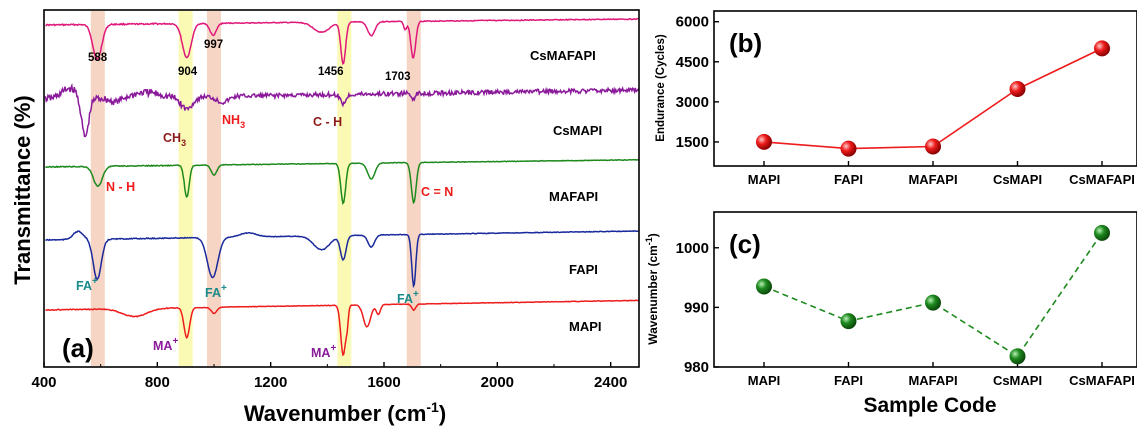  What do you see at coordinates (848, 179) in the screenshot?
I see `b-x-tick-label-fapi: FAPI` at bounding box center [848, 179].